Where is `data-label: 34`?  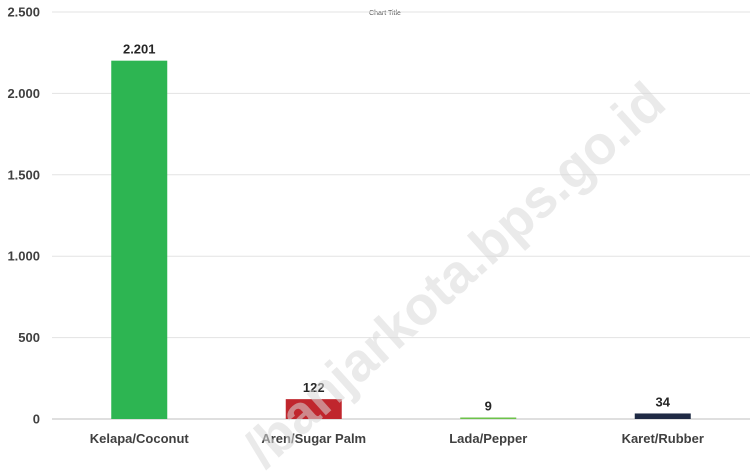 data-label: 34 is located at coordinates (663, 401).